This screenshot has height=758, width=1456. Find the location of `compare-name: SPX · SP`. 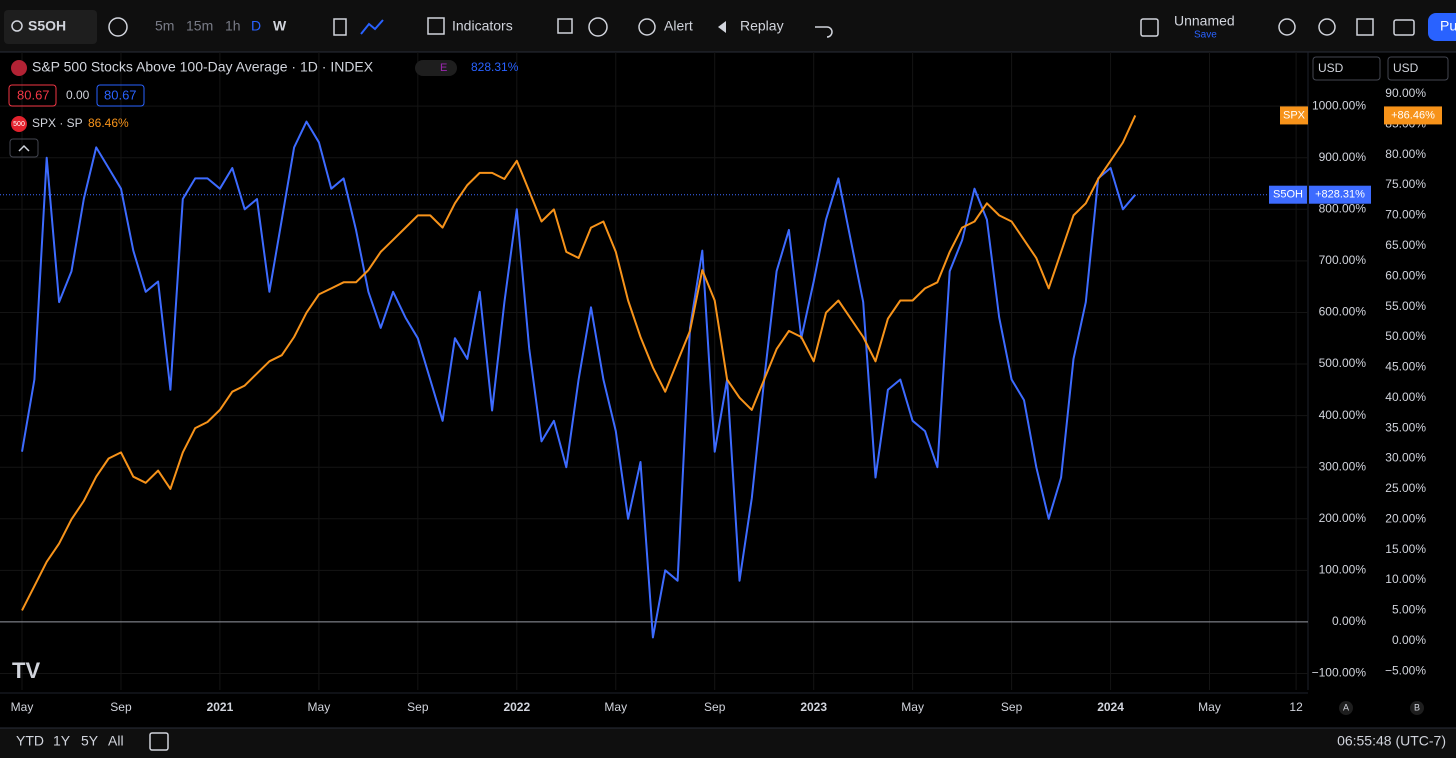

compare-name: SPX · SP is located at coordinates (57, 123).